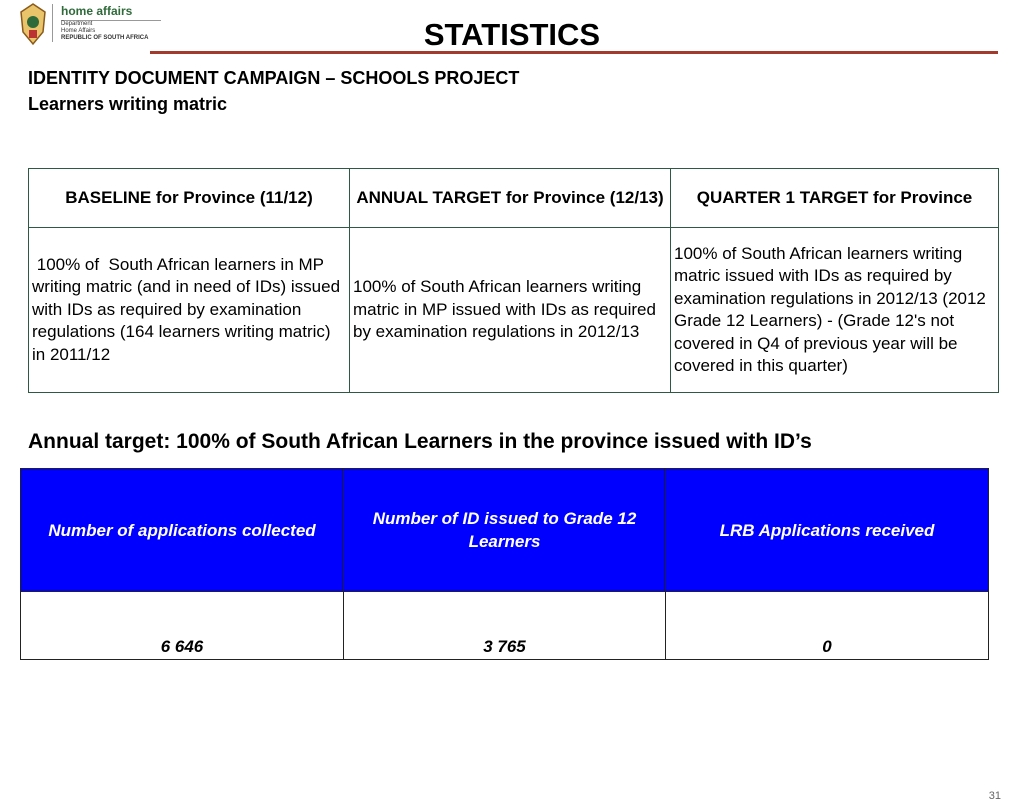  What do you see at coordinates (512, 34) in the screenshot?
I see `title: STATISTICS` at bounding box center [512, 34].